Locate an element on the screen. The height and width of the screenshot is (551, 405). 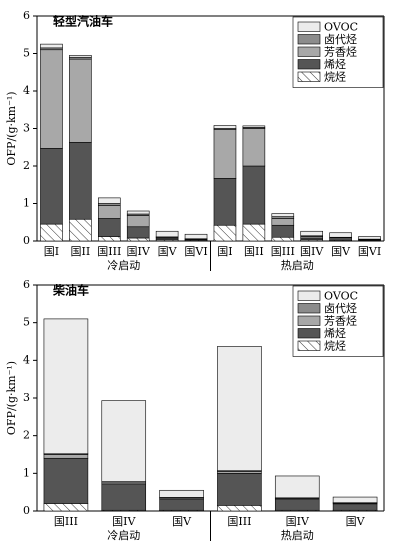
chart-title: 轻型汽油车 is located at coordinates (83, 21).